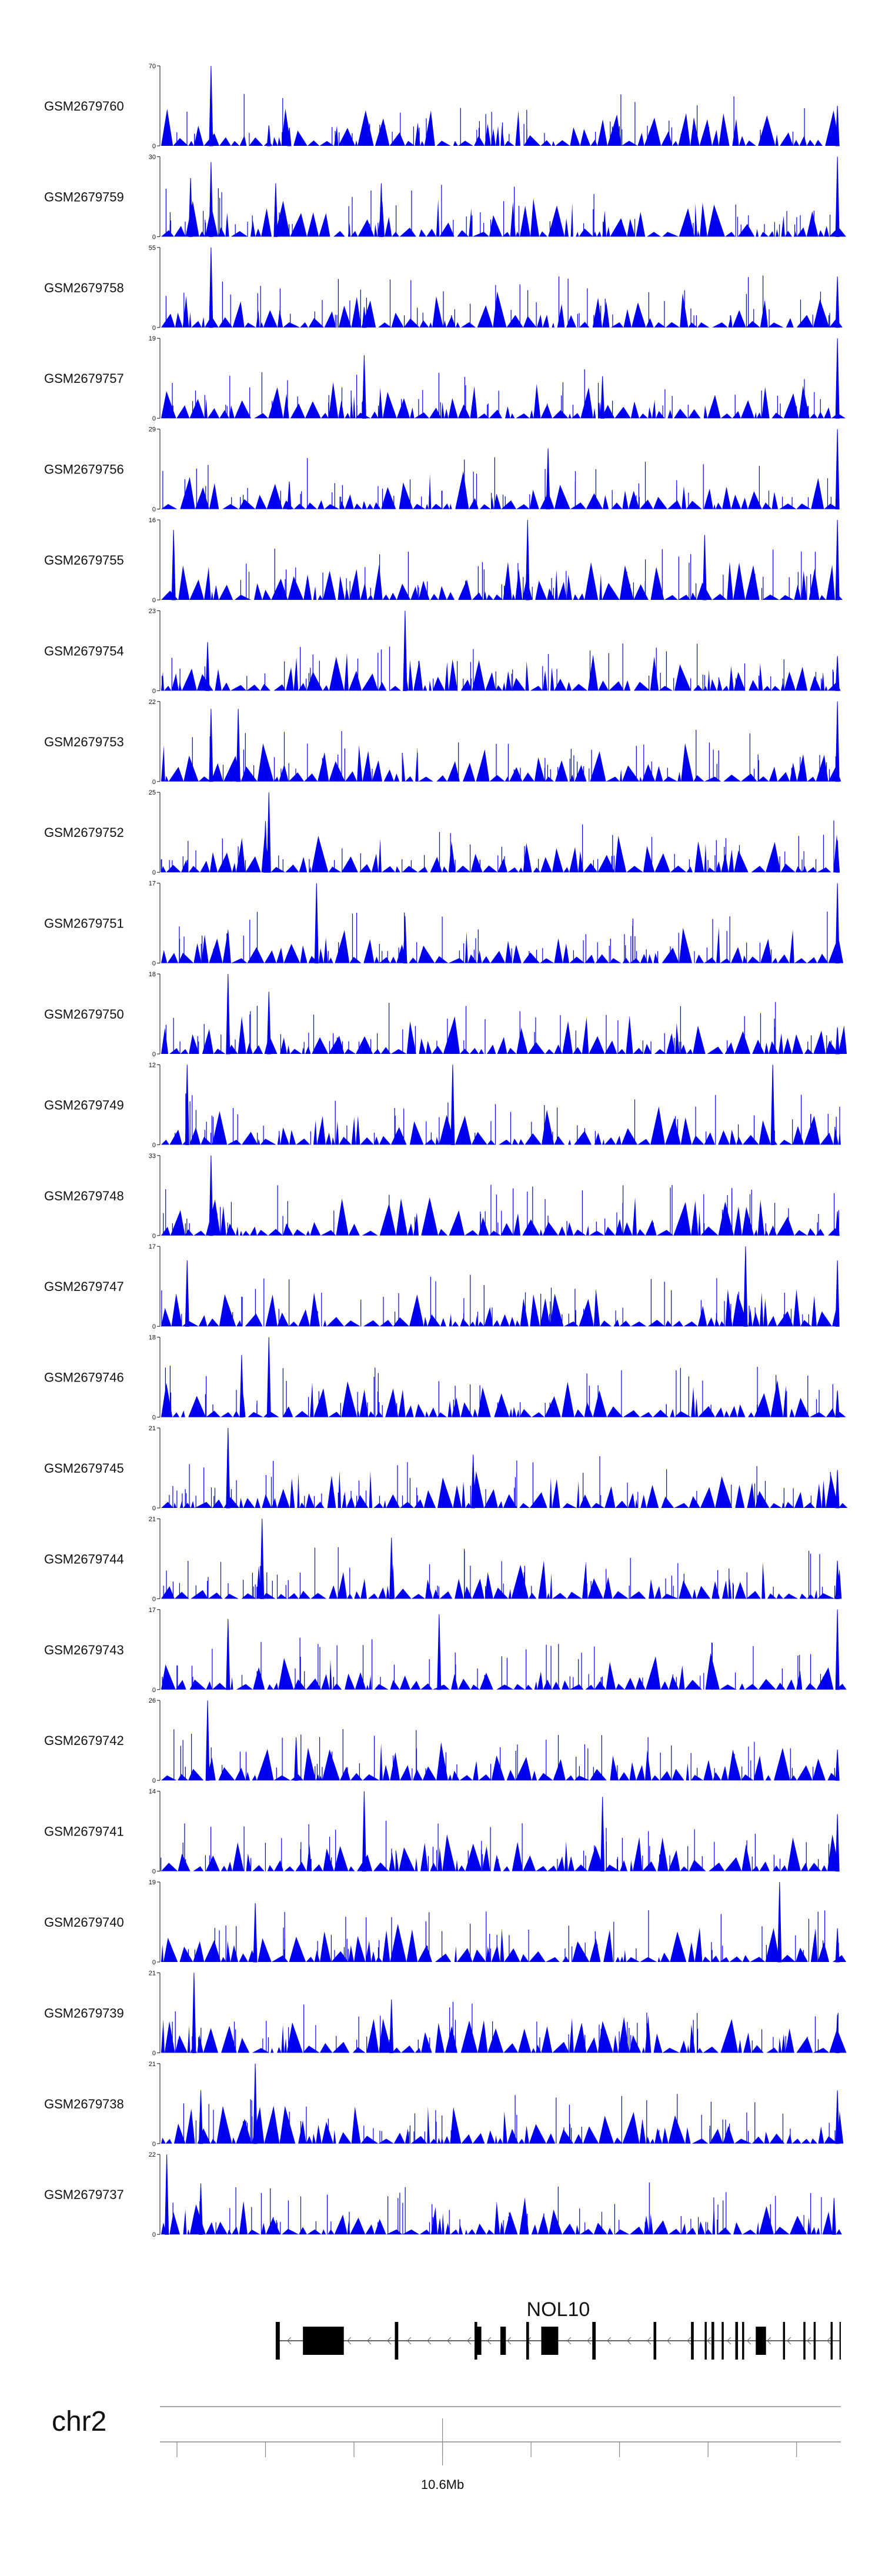 The image size is (882, 2576). I want to click on ymax-label: 22, so click(152, 2154).